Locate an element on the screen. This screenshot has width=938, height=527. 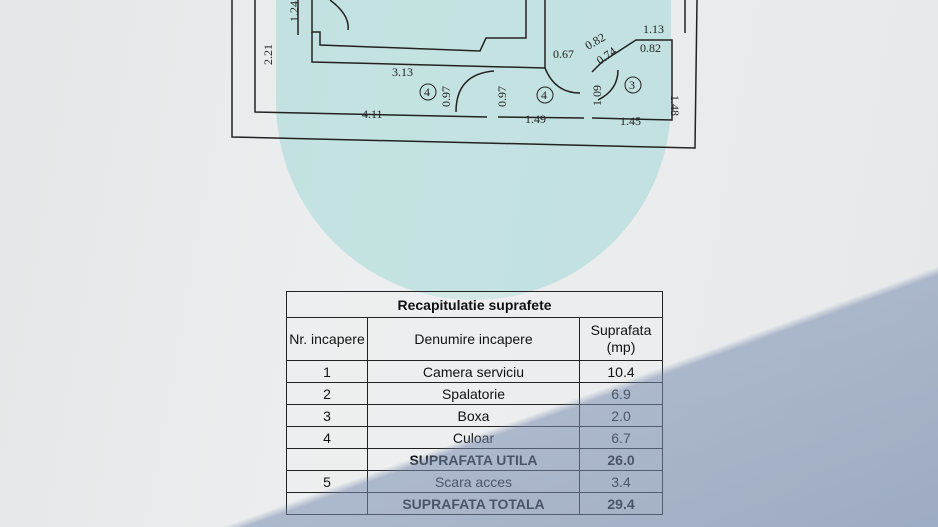
table-title: Recapitulatie suprafete is located at coordinates (474, 304).